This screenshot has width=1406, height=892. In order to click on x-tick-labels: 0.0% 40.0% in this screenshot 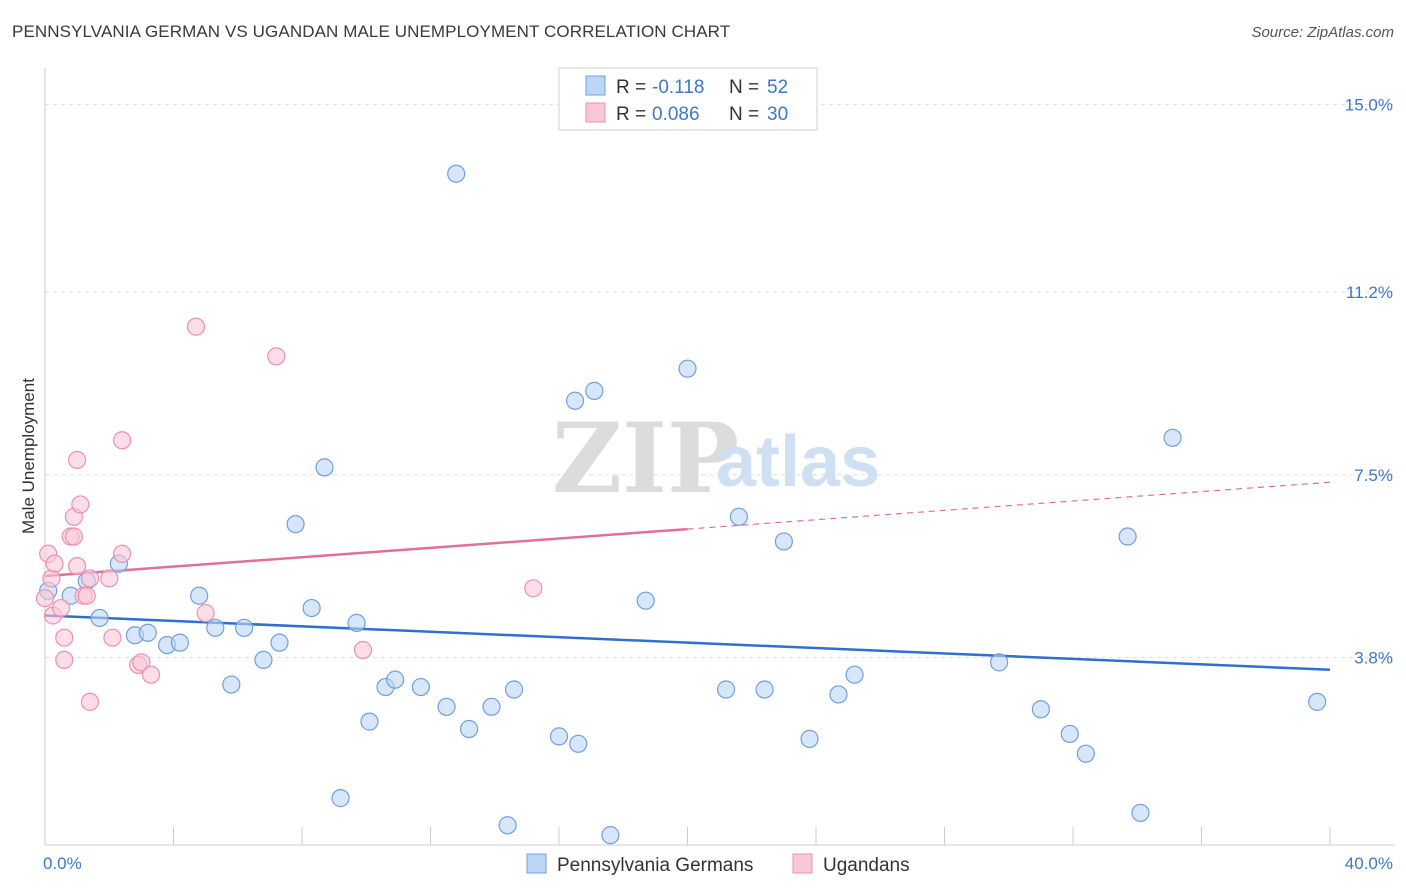, I will do `click(718, 863)`.